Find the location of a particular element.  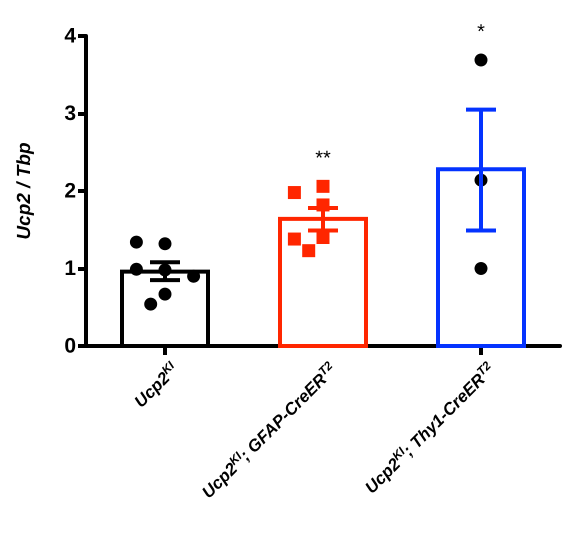

y-tick-label: 2 is located at coordinates (70, 191).